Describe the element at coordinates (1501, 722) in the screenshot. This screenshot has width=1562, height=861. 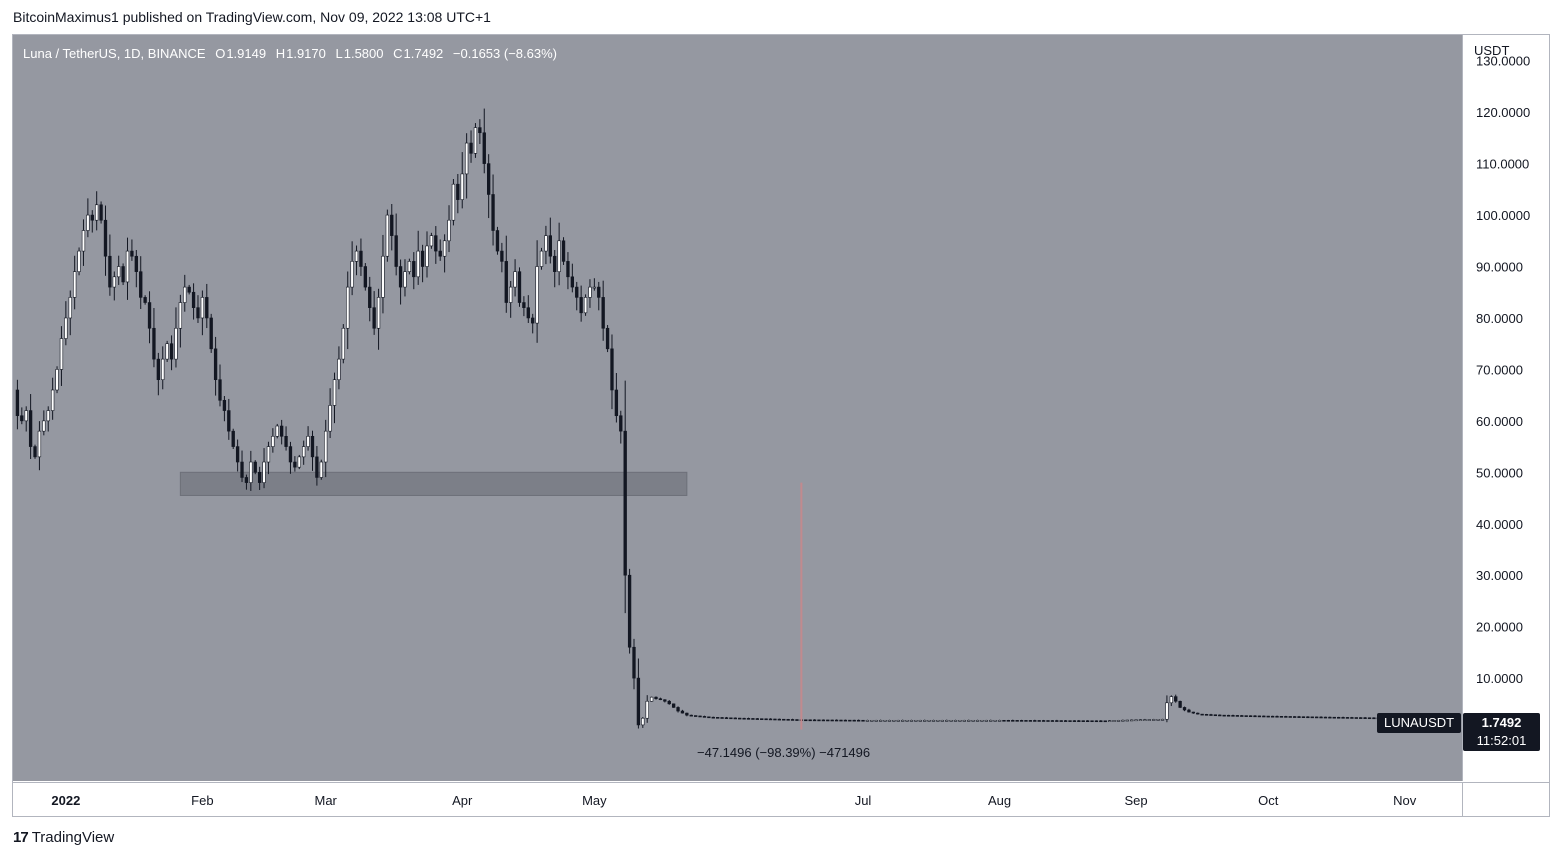
I see `last-price-value: 1.7492` at that location.